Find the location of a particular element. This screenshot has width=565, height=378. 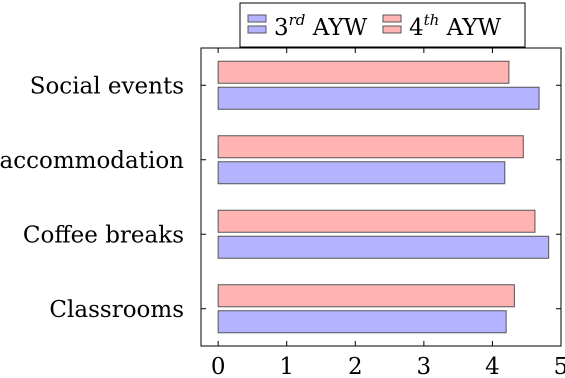

x-tick-label: 0 is located at coordinates (218, 366).